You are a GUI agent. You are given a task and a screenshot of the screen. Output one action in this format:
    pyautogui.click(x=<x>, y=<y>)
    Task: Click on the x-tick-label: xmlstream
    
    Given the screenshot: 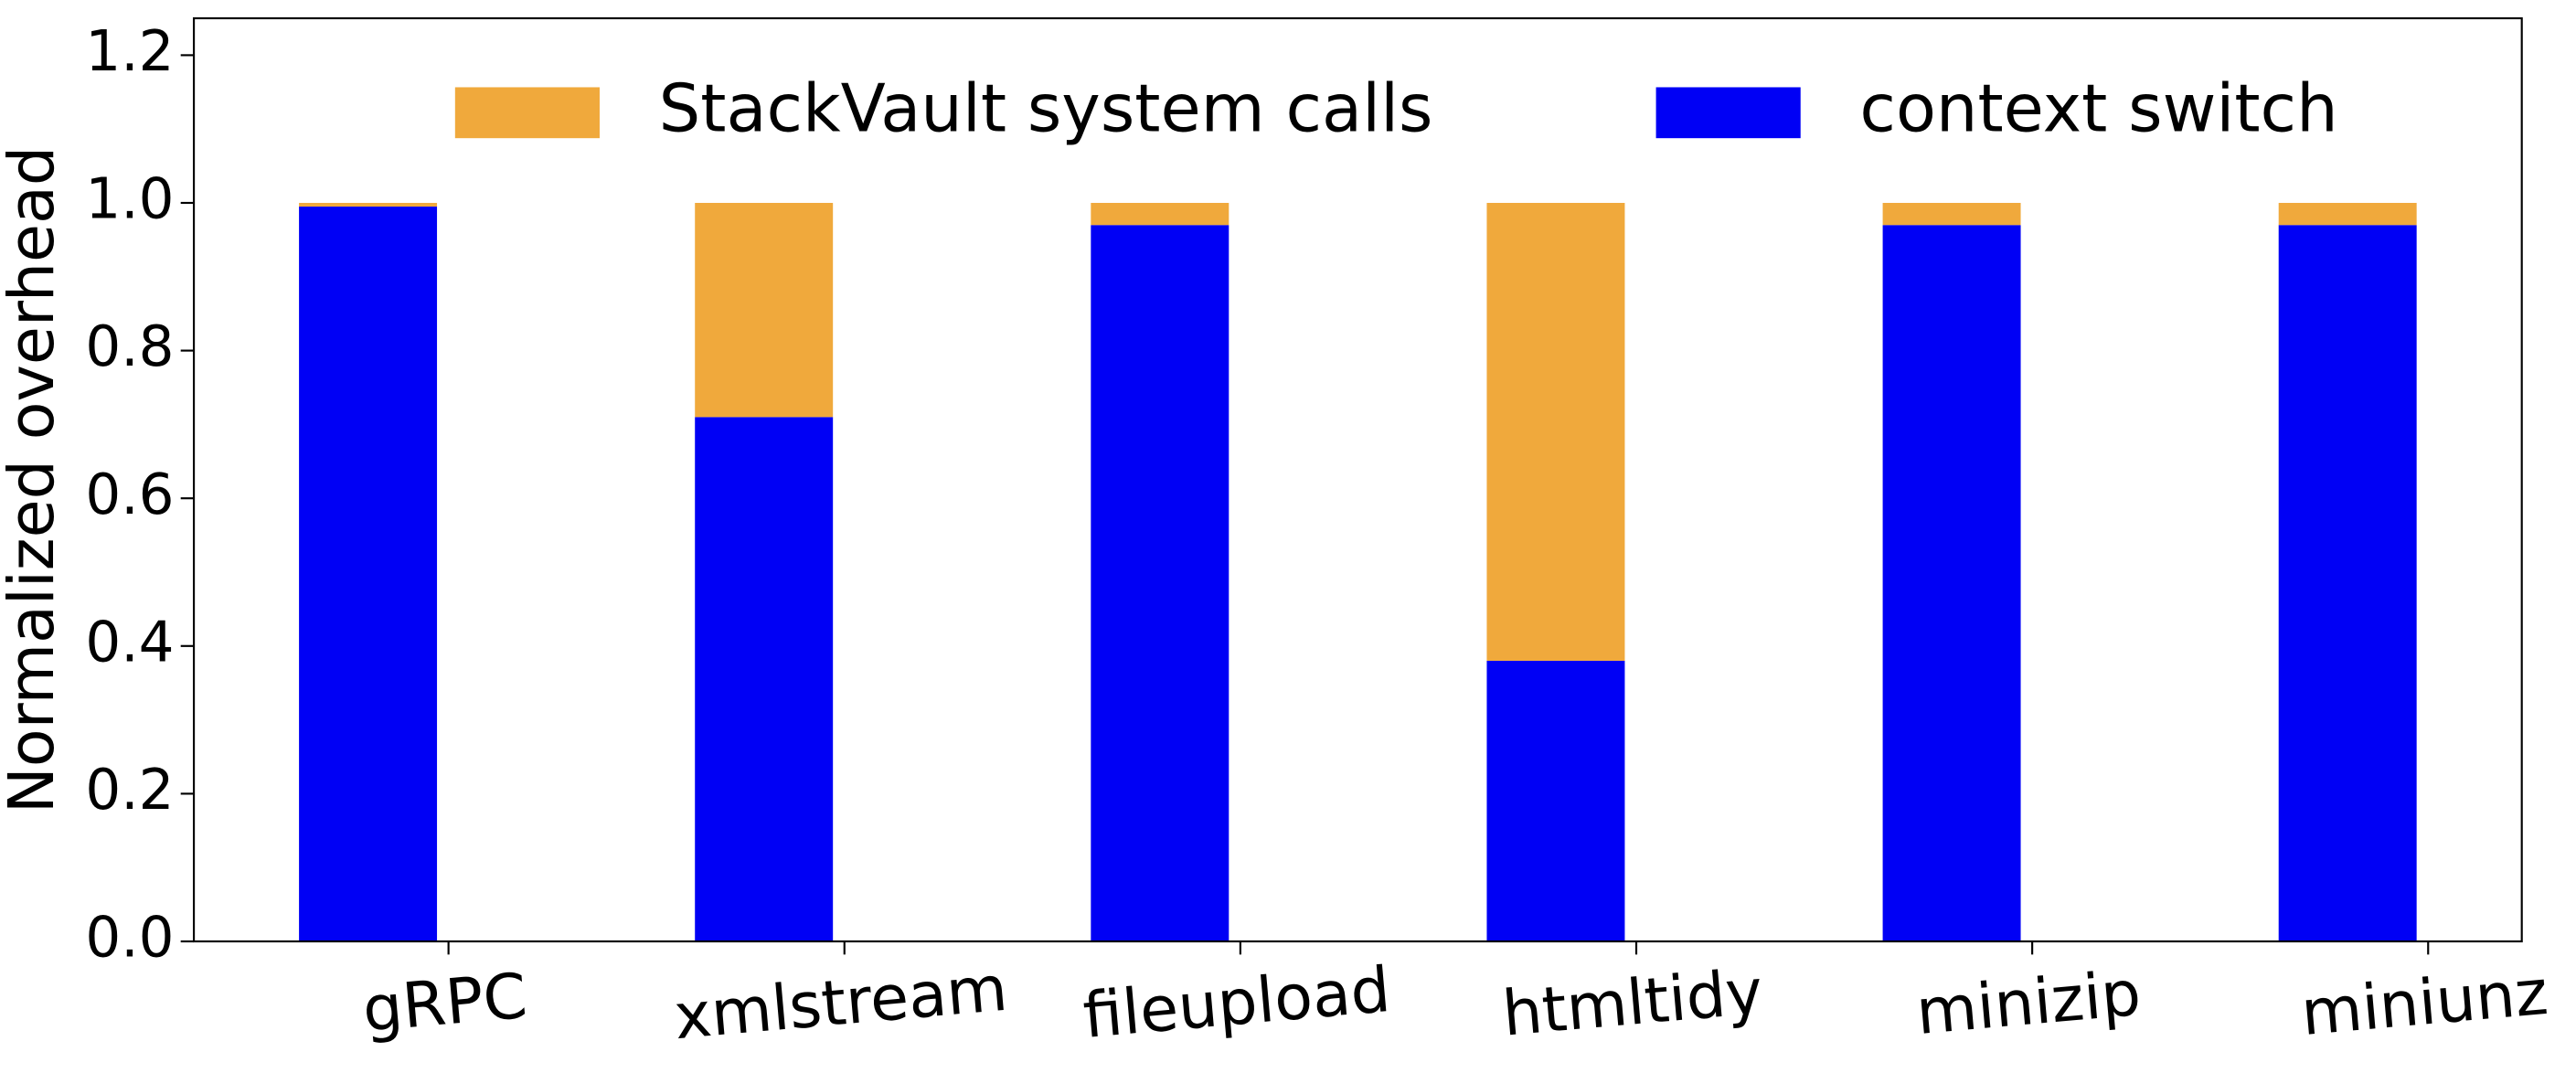 What is the action you would take?
    pyautogui.click(x=840, y=1004)
    